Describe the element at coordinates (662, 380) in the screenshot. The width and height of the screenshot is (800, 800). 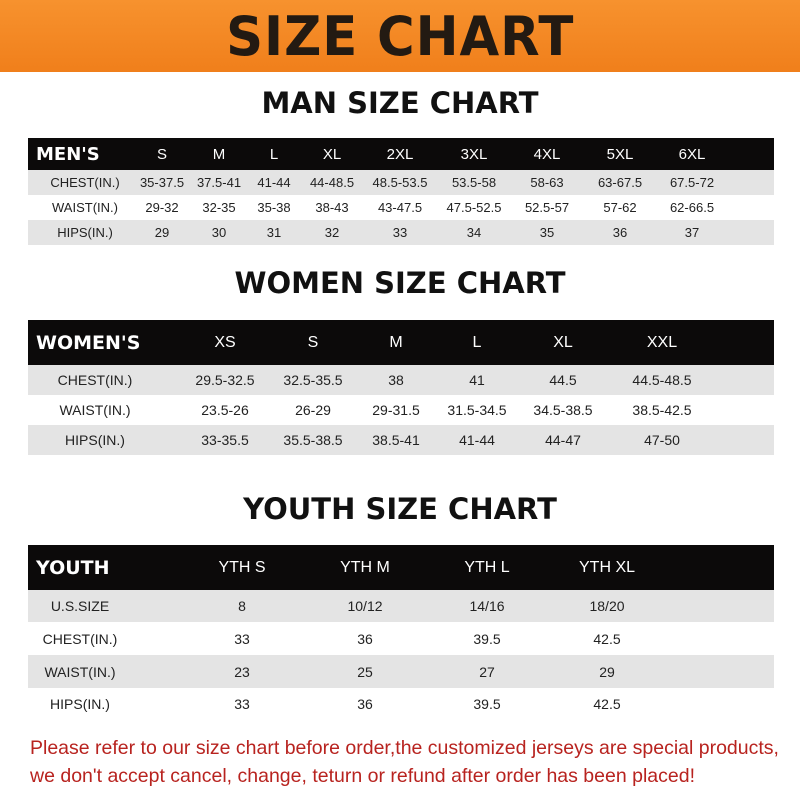
I see `measure-value-cell: 44.5-48.5` at that location.